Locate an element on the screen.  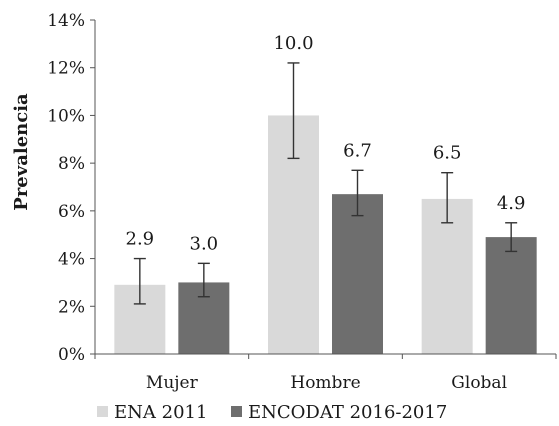
error-bar-ena-2011-global is located at coordinates (447, 197).